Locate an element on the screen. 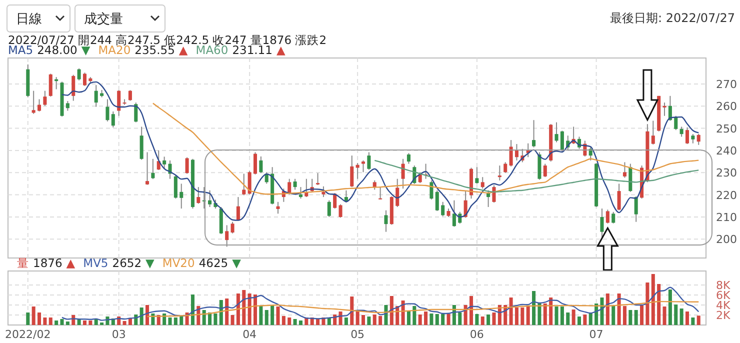 Image resolution: width=740 pixels, height=343 pixels. y-tick-label: 8K is located at coordinates (723, 285).